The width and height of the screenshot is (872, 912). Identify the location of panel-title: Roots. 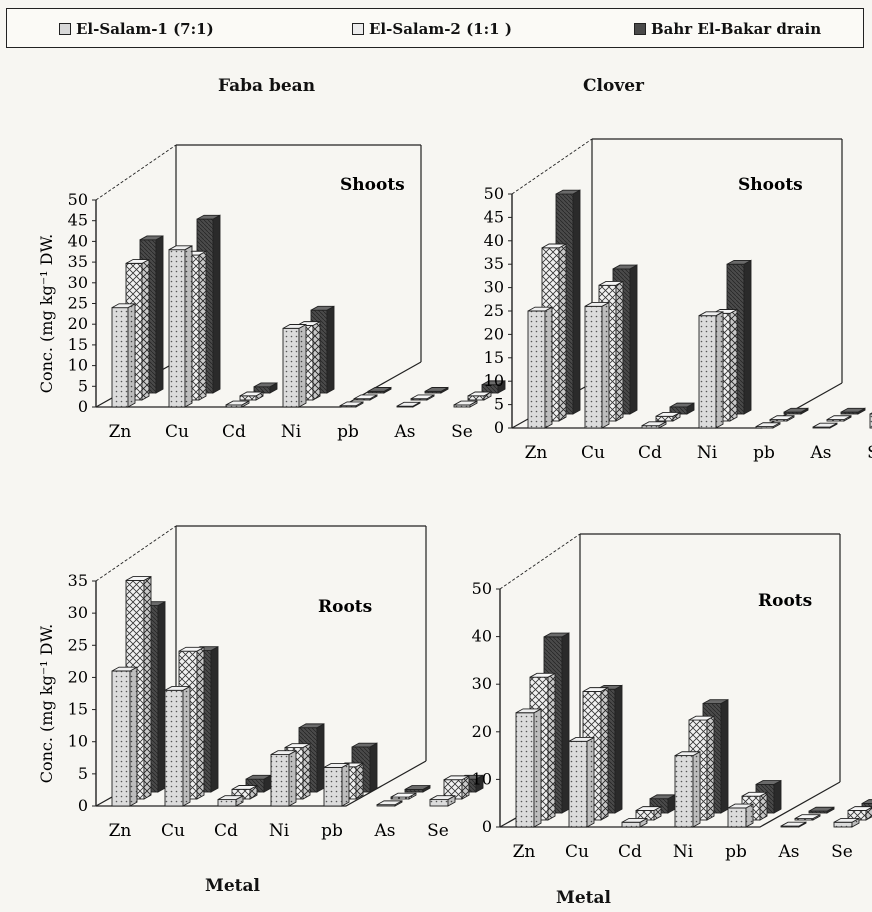
(785, 601).